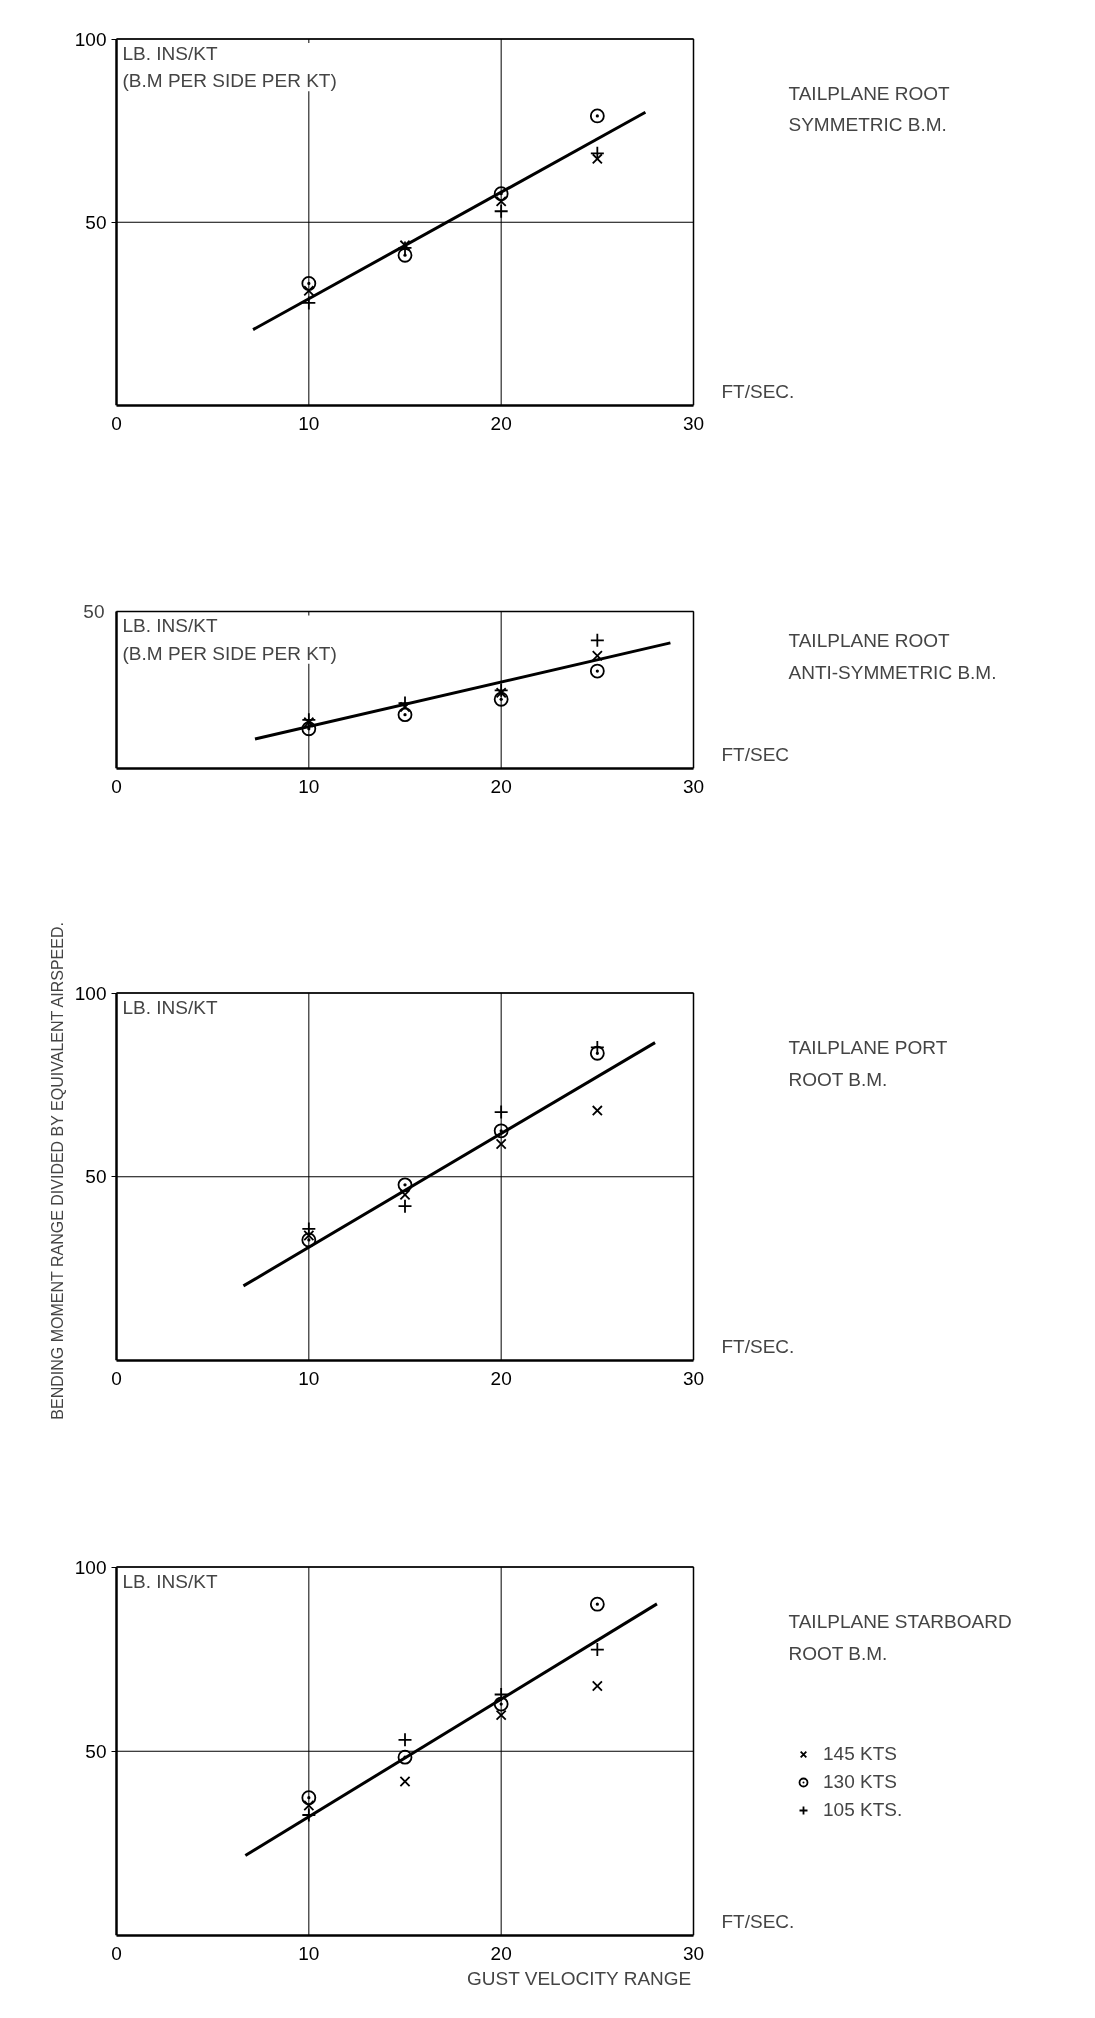 The height and width of the screenshot is (2018, 1095). I want to click on x-axis-title: GUST VELOCITY RANGE, so click(579, 1978).